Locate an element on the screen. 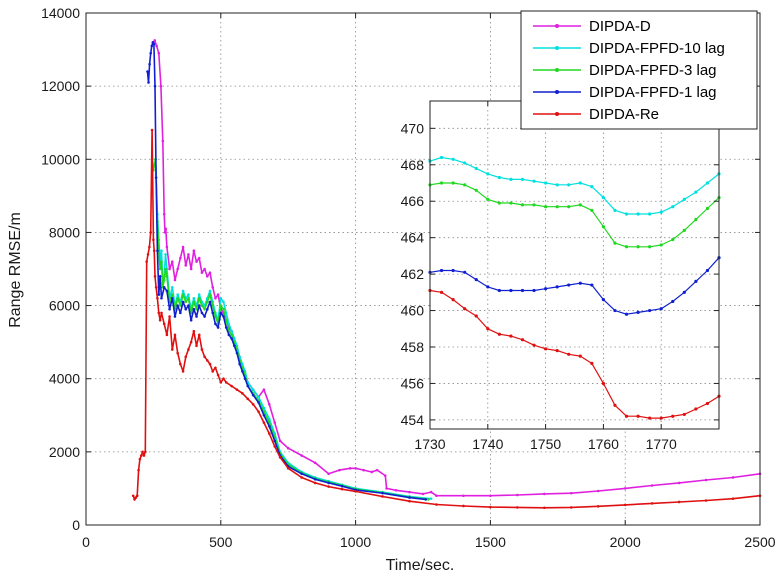  y-tick-label: 6000 is located at coordinates (64, 306).